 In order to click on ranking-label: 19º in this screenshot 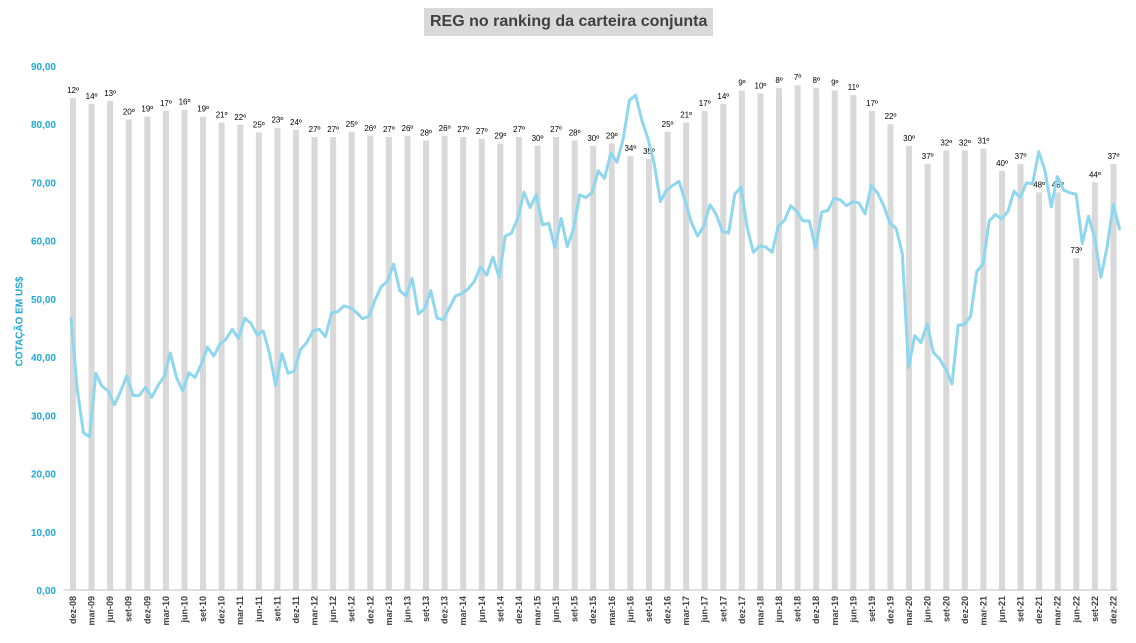, I will do `click(147, 109)`.